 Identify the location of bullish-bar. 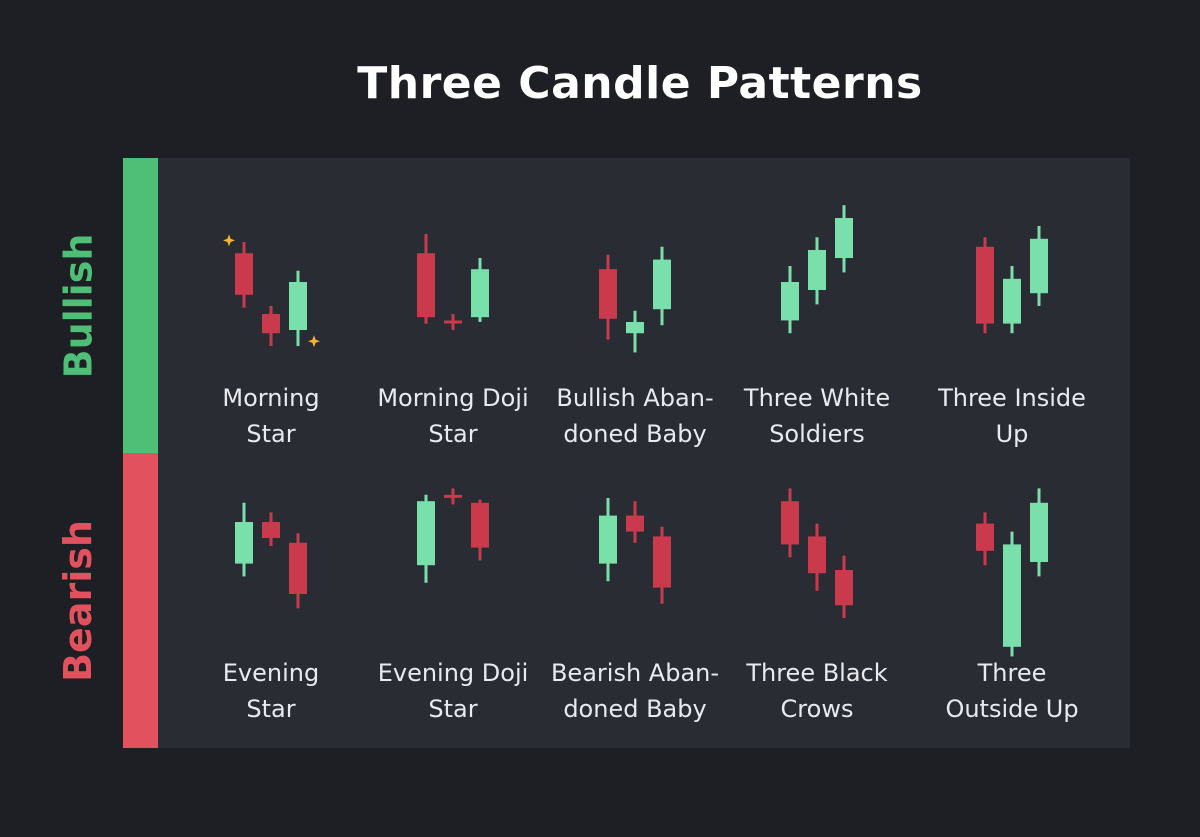
(140, 305).